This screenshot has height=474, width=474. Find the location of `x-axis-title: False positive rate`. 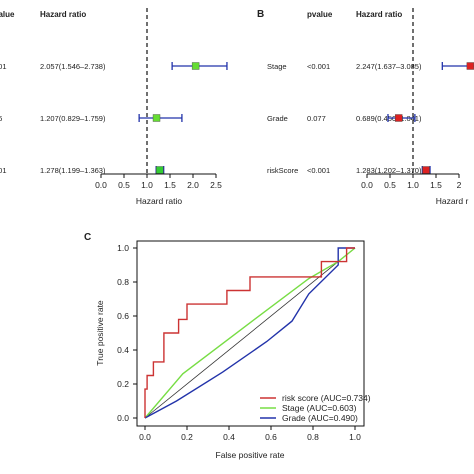

x-axis-title: False positive rate is located at coordinates (250, 455).